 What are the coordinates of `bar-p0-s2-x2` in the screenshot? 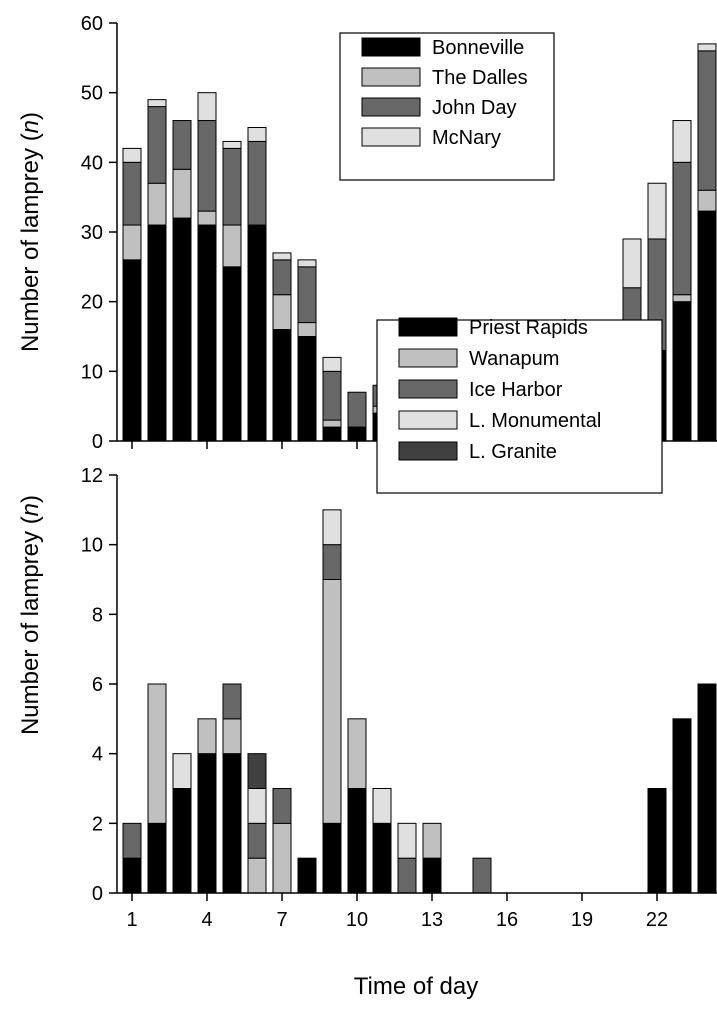 It's located at (157, 145).